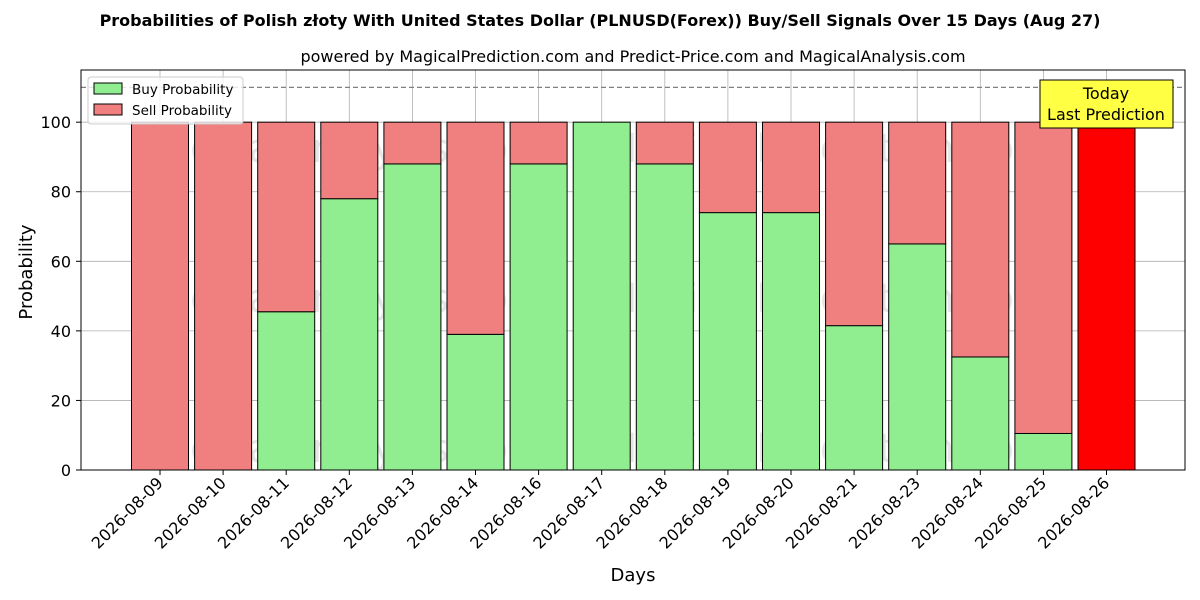 Image resolution: width=1200 pixels, height=600 pixels. I want to click on today-annotation: Today Last Prediction, so click(1106, 104).